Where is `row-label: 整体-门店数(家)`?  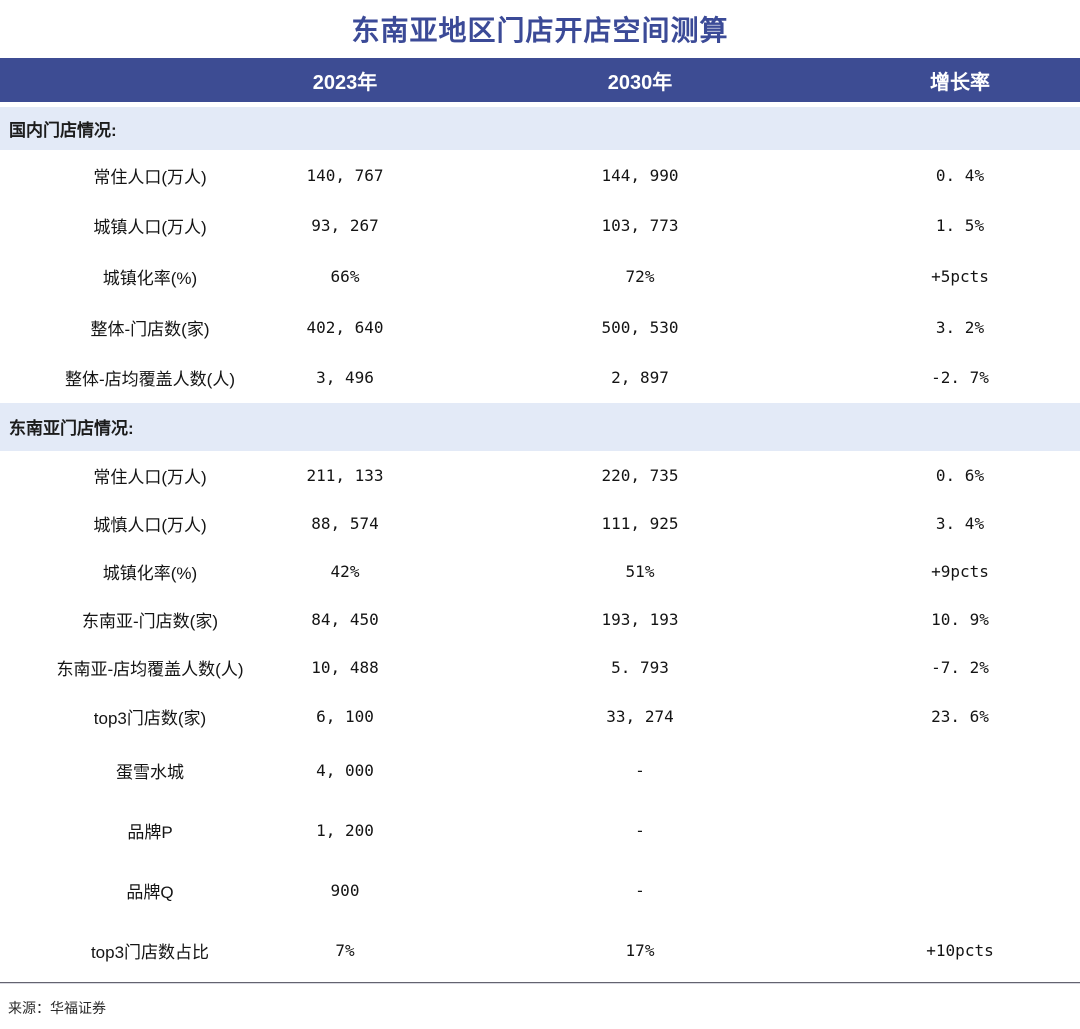 row-label: 整体-门店数(家) is located at coordinates (150, 329).